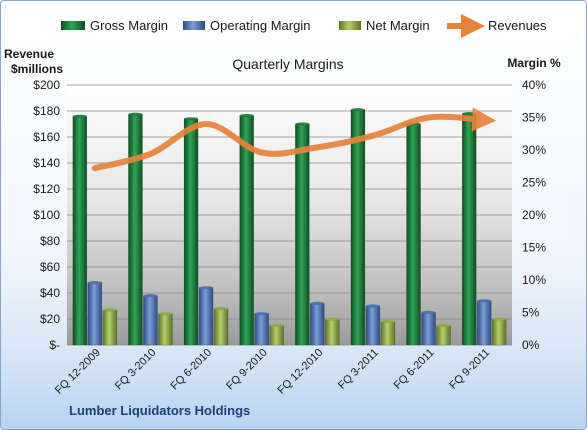  Describe the element at coordinates (136, 370) in the screenshot. I see `x-tick-label: FQ 3-2010` at that location.